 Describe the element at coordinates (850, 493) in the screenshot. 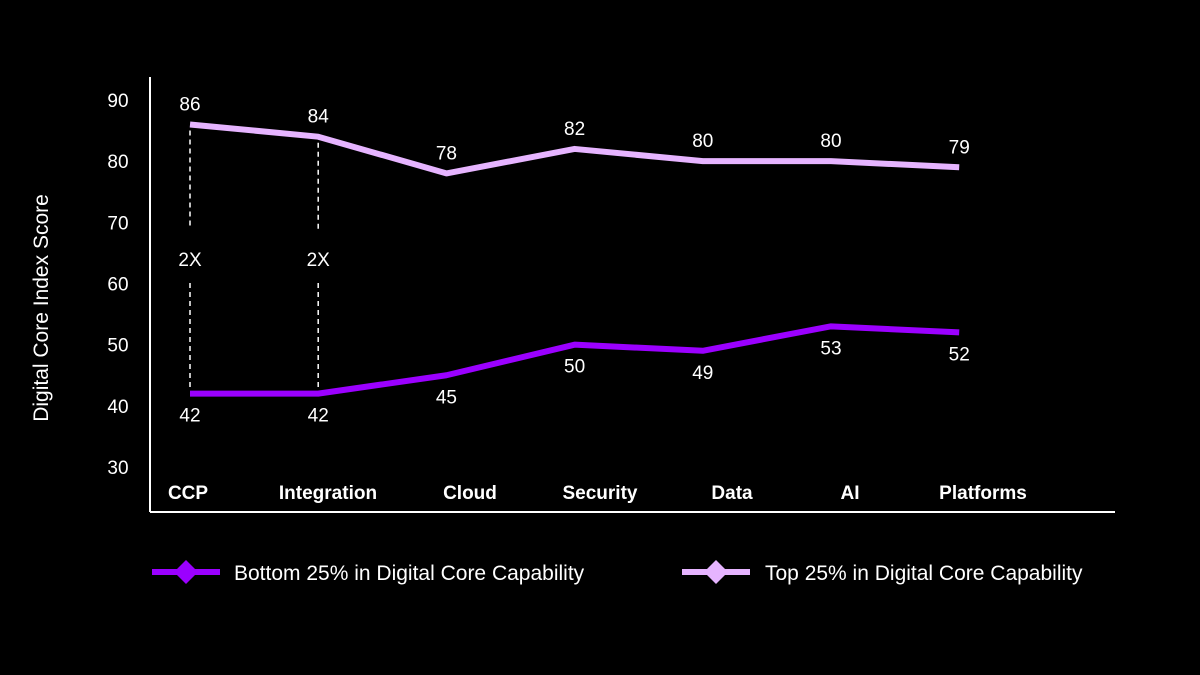

I see `x-category-label: AI` at that location.